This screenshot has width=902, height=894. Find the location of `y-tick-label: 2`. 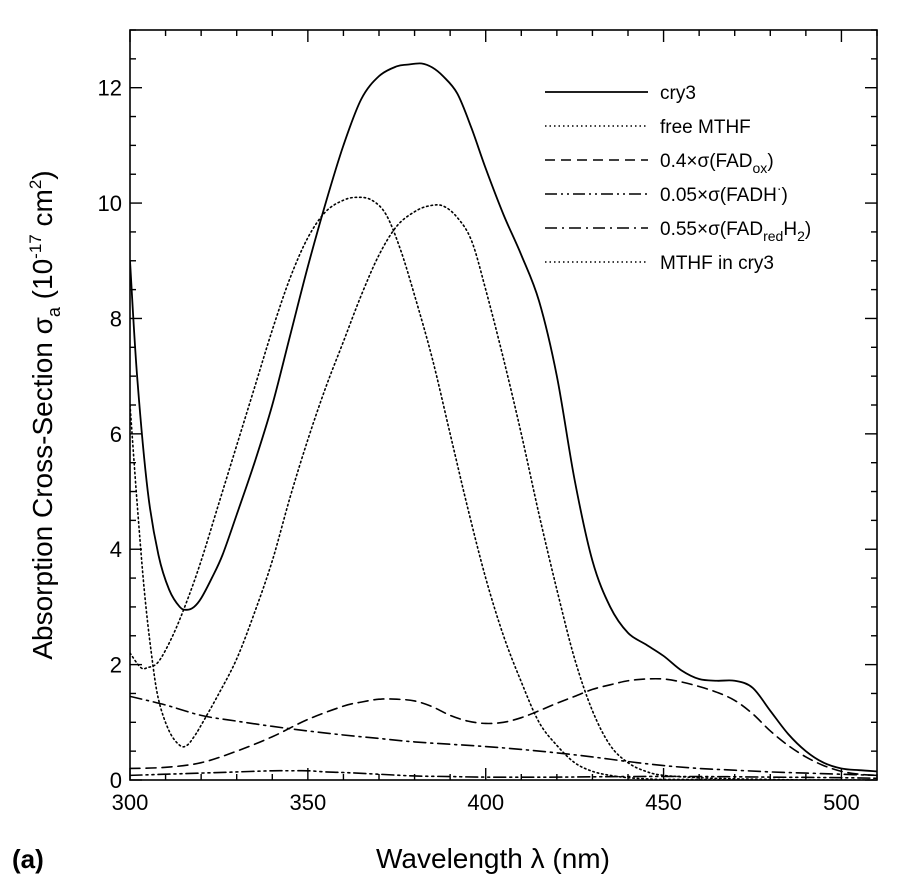

y-tick-label: 2 is located at coordinates (116, 665).